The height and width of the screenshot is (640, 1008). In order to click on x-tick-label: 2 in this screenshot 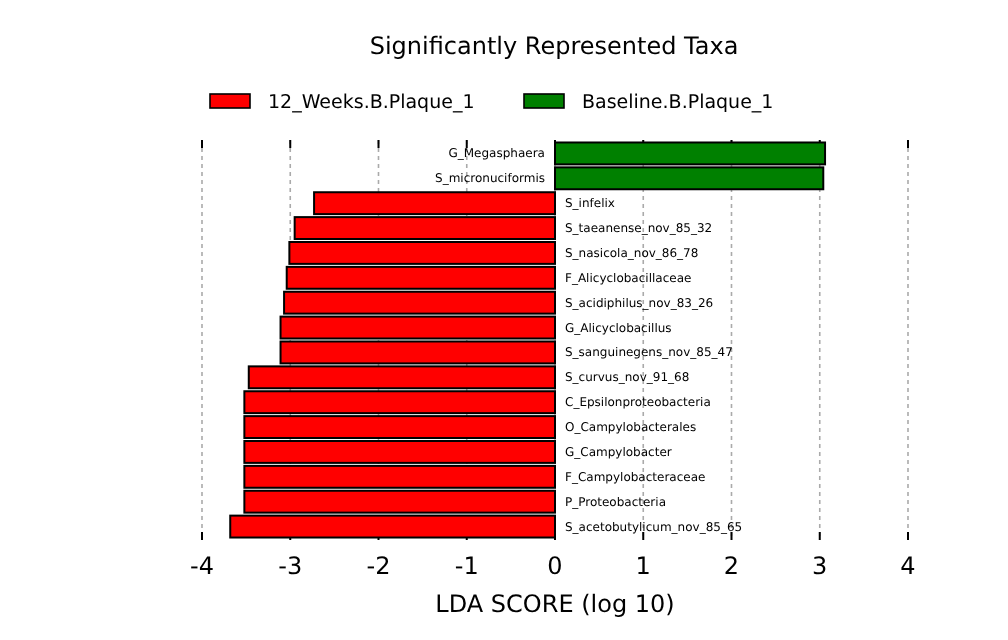, I will do `click(731, 566)`.